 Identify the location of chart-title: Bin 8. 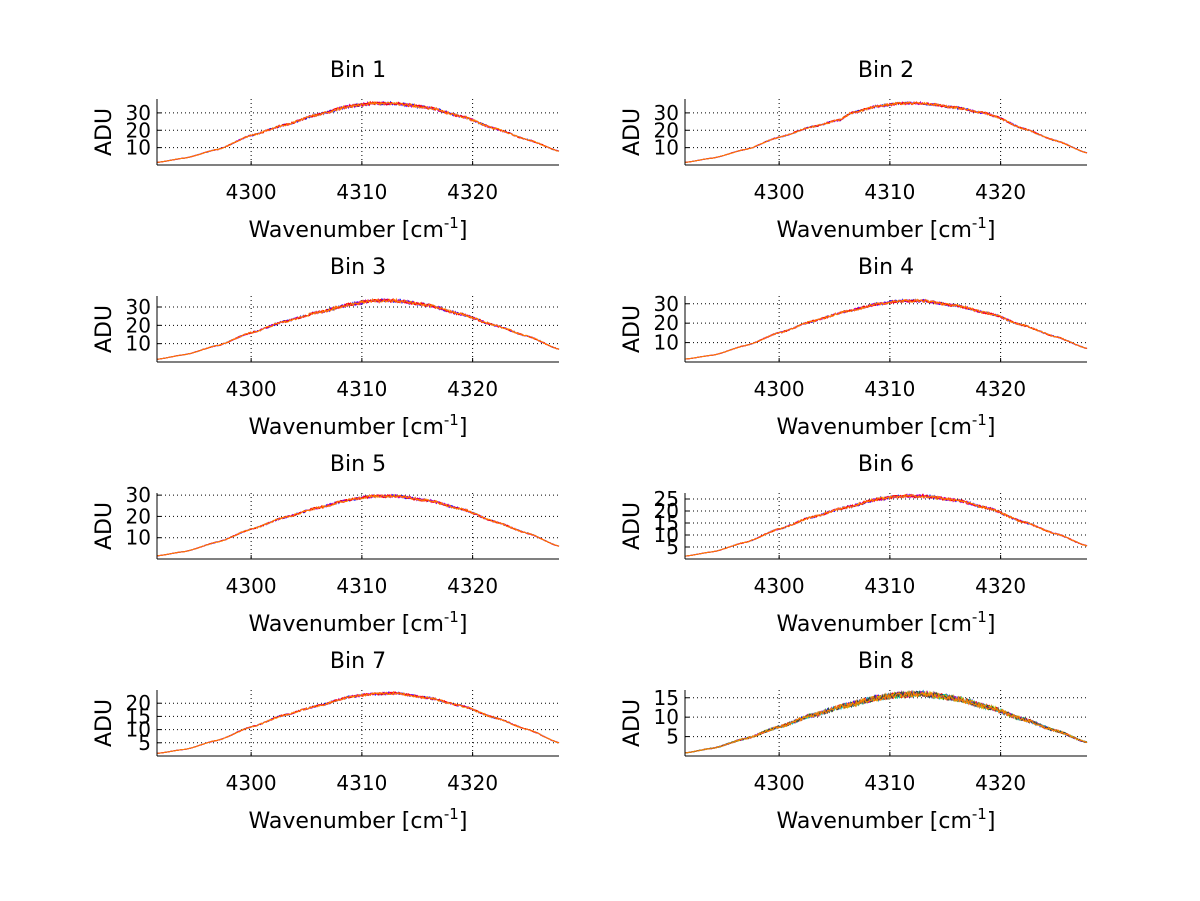
(886, 661).